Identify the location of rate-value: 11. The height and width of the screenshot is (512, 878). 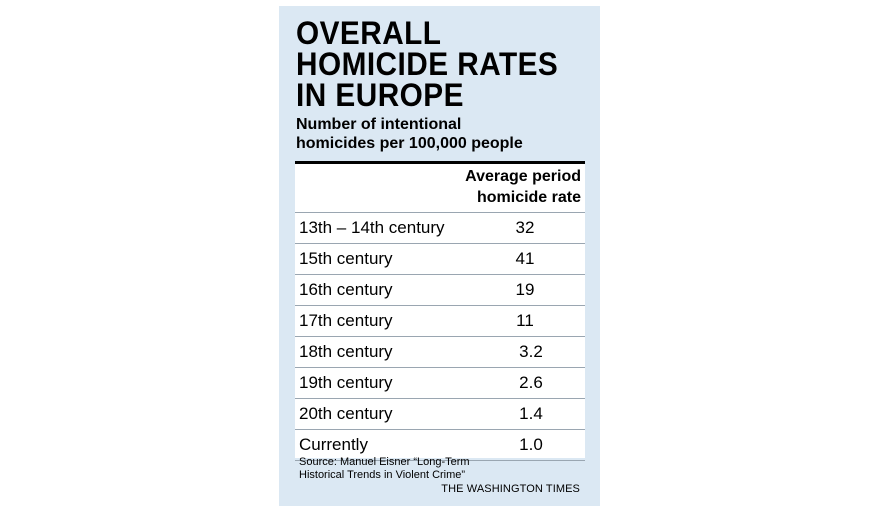
(525, 320).